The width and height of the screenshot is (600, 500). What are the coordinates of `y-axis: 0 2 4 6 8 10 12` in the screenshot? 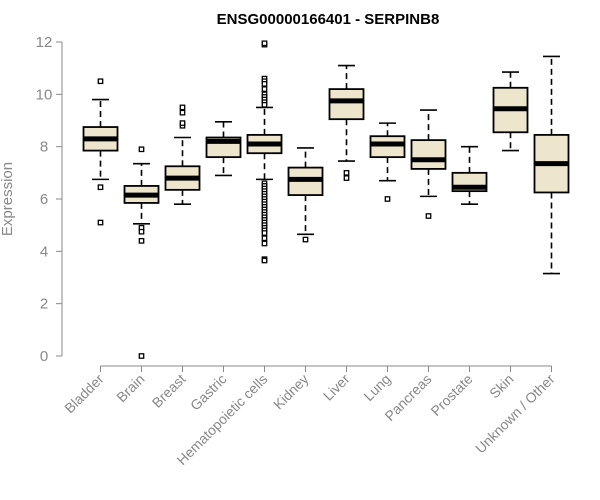 It's located at (49, 199).